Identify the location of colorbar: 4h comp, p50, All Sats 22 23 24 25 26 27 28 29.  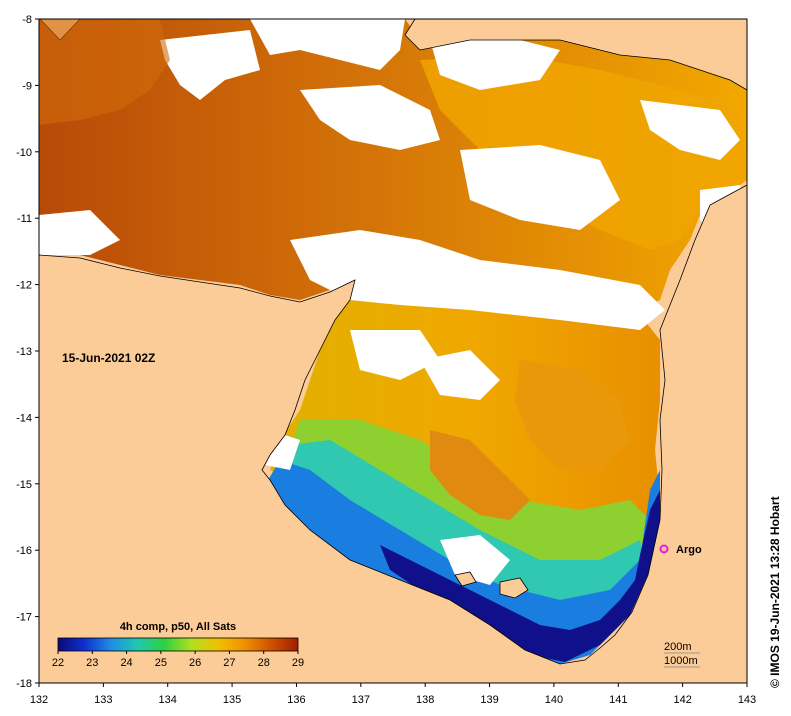
(178, 645).